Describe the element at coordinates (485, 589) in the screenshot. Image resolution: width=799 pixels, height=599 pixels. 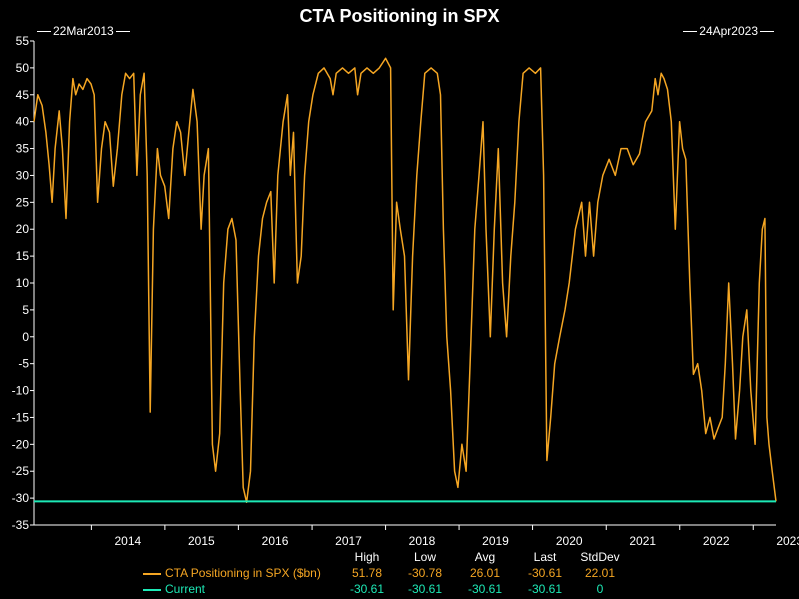
I see `stats-value-avg: -30.61` at that location.